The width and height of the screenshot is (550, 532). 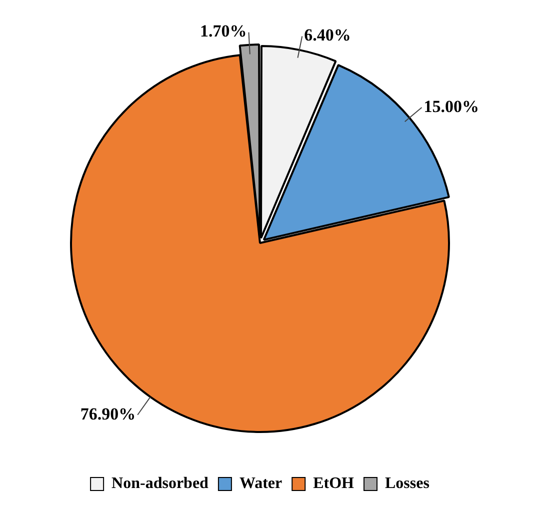 What do you see at coordinates (260, 483) in the screenshot?
I see `legend-label: Water` at bounding box center [260, 483].